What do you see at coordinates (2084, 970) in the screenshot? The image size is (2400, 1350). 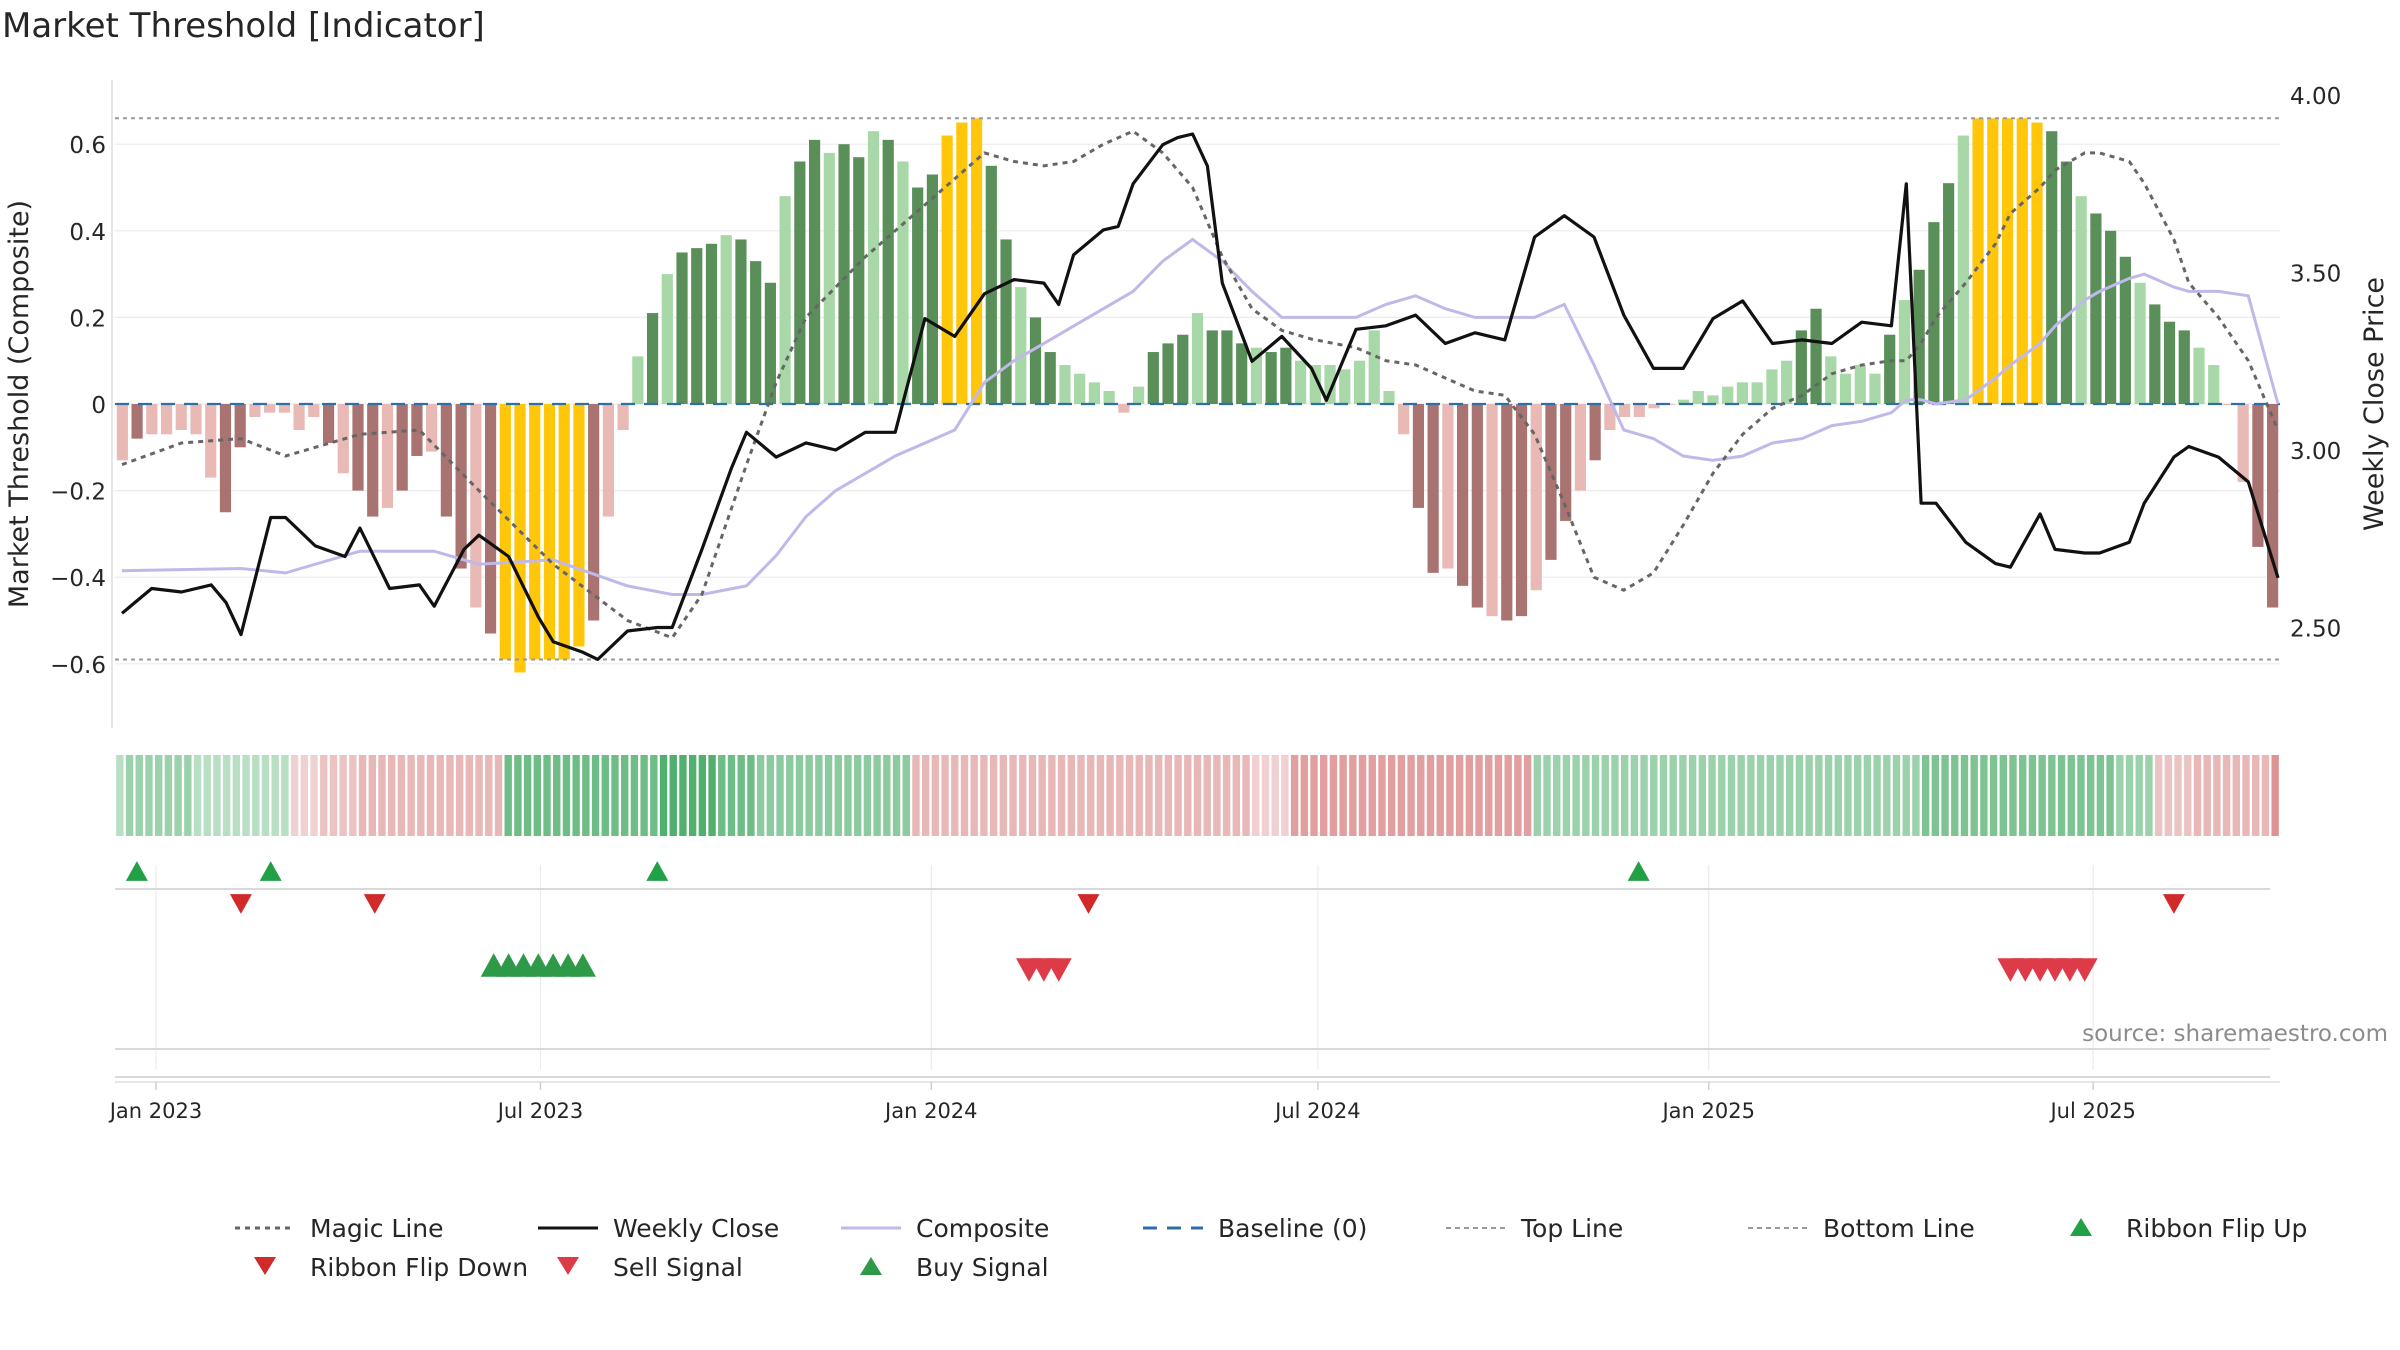 I see `sell-signal-marker` at bounding box center [2084, 970].